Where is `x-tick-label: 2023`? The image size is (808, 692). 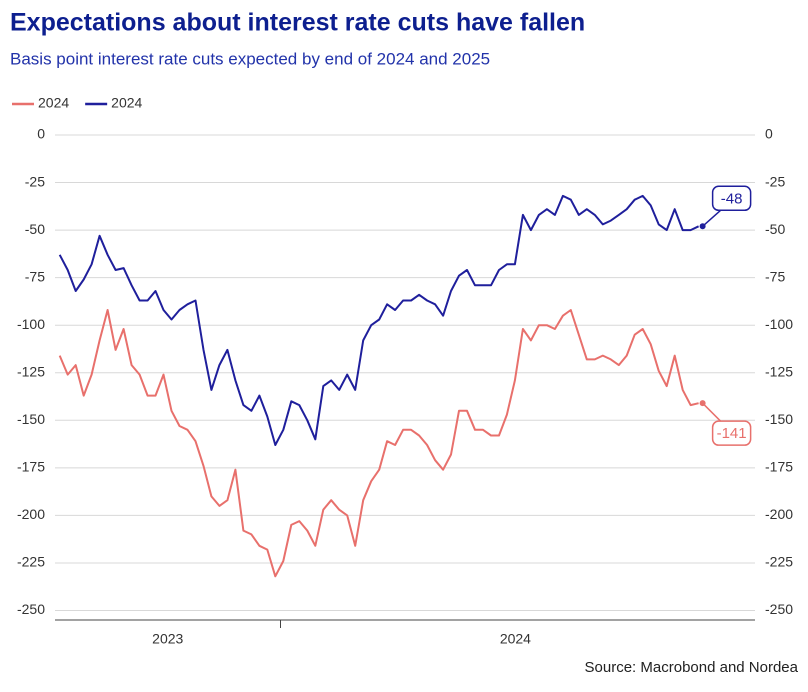 x-tick-label: 2023 is located at coordinates (167, 639).